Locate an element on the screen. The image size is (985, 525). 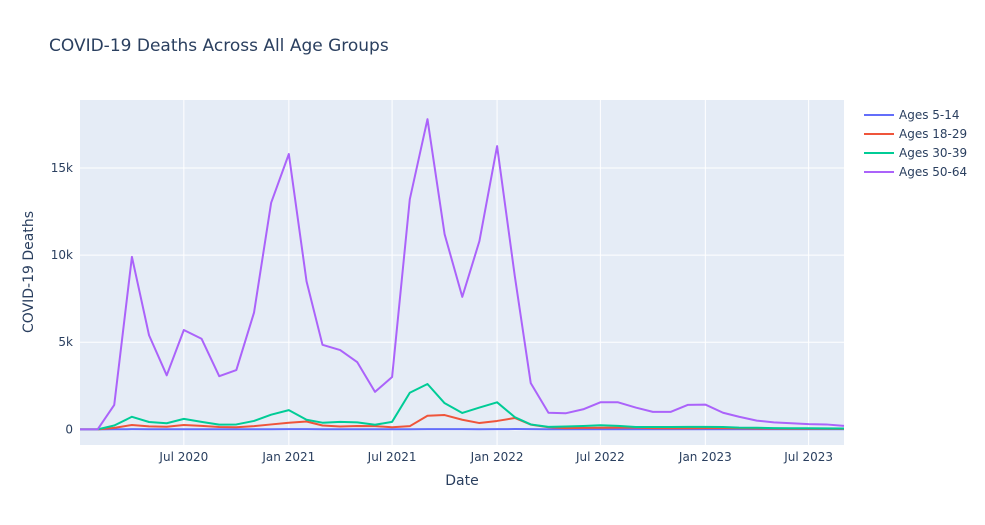
y-tick-label: 0 is located at coordinates (69, 429).